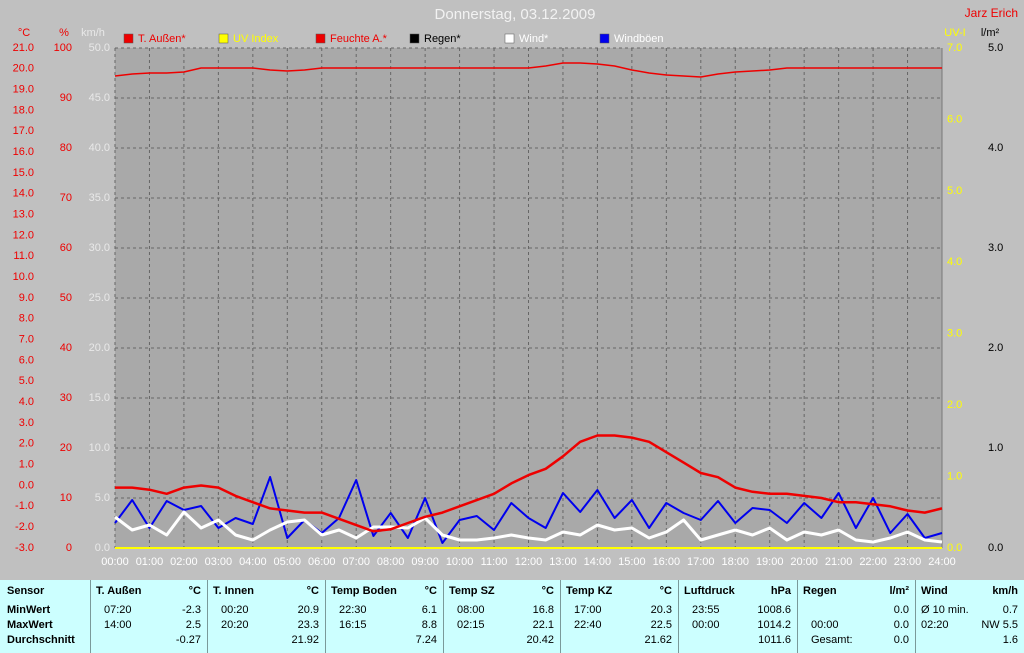  What do you see at coordinates (99, 198) in the screenshot?
I see `y-tick-label: 35.0` at bounding box center [99, 198].